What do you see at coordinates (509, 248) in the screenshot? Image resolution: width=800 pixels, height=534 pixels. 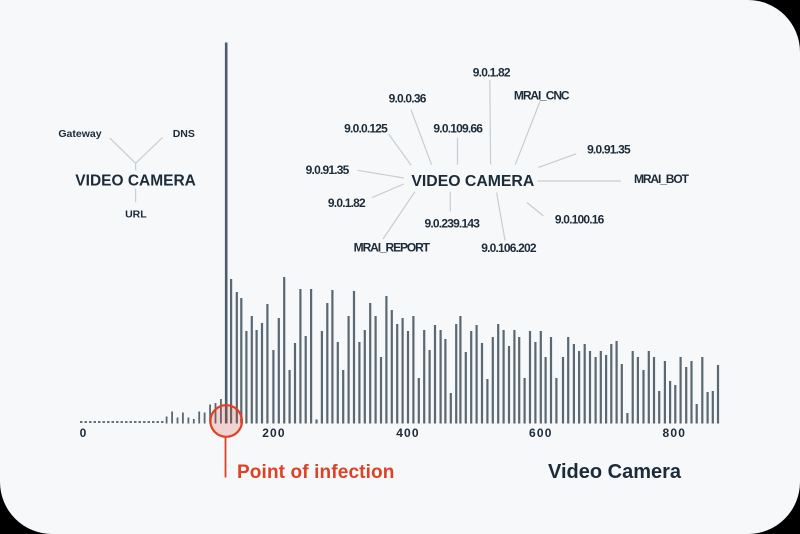 I see `svg-text: 9.0.106.202` at bounding box center [509, 248].